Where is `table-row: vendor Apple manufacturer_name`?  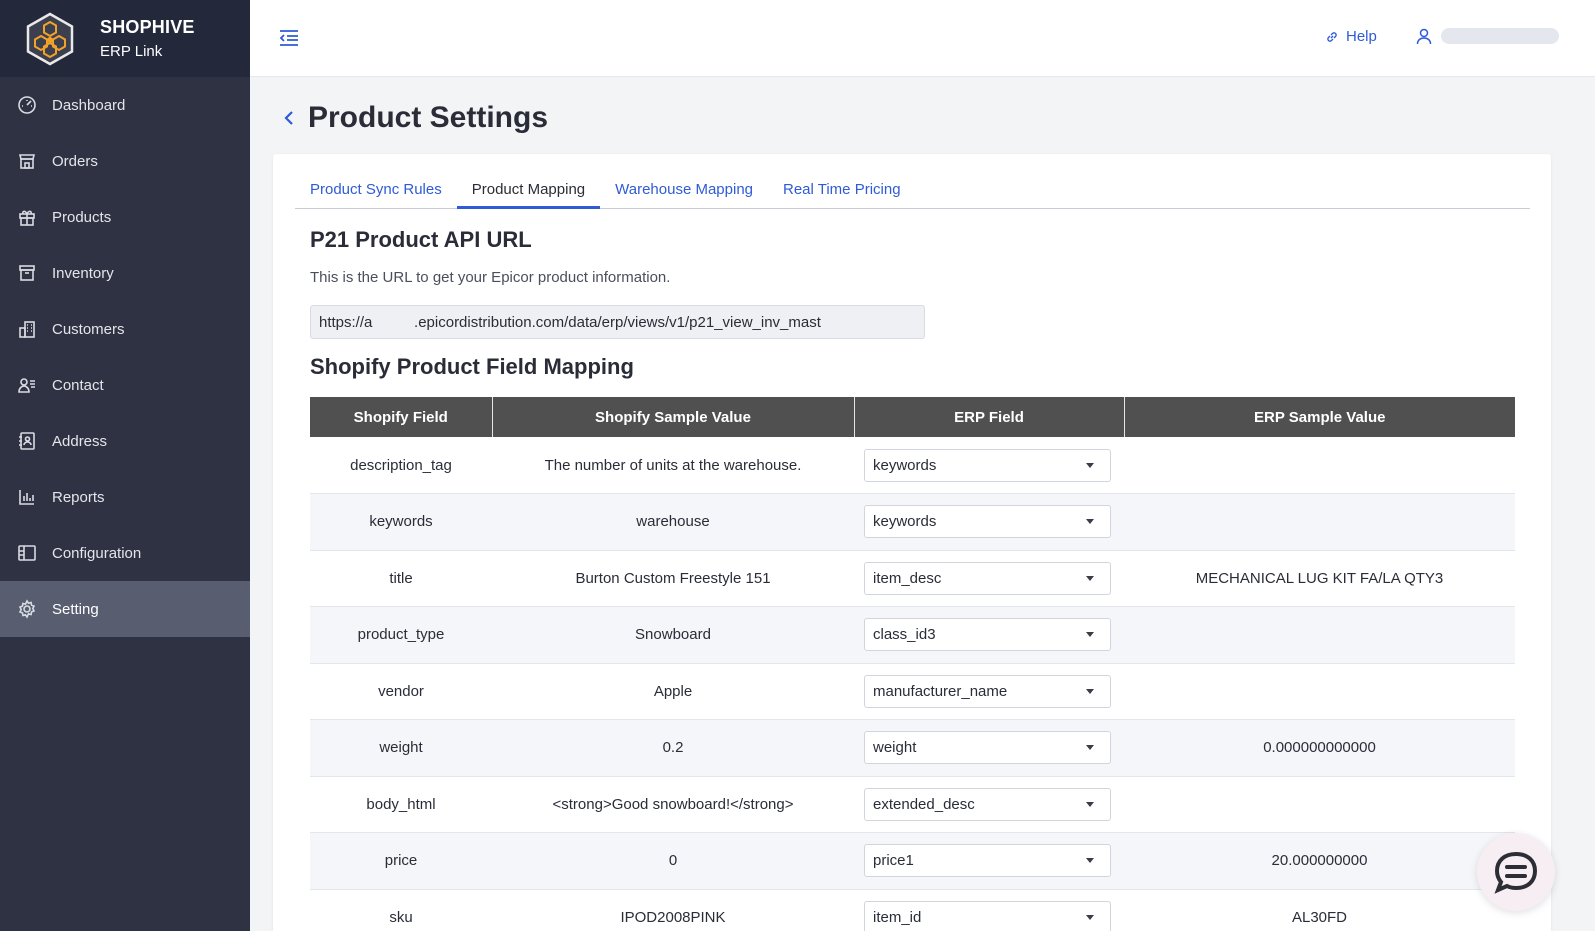
table-row: vendor Apple manufacturer_name is located at coordinates (912, 691).